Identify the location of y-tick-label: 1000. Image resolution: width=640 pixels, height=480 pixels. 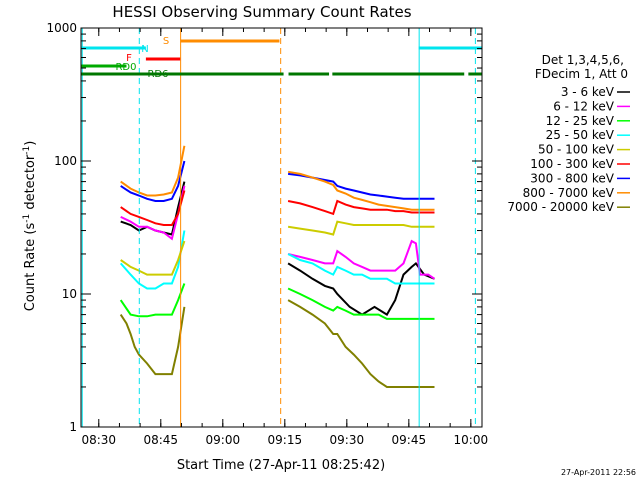
(61, 28).